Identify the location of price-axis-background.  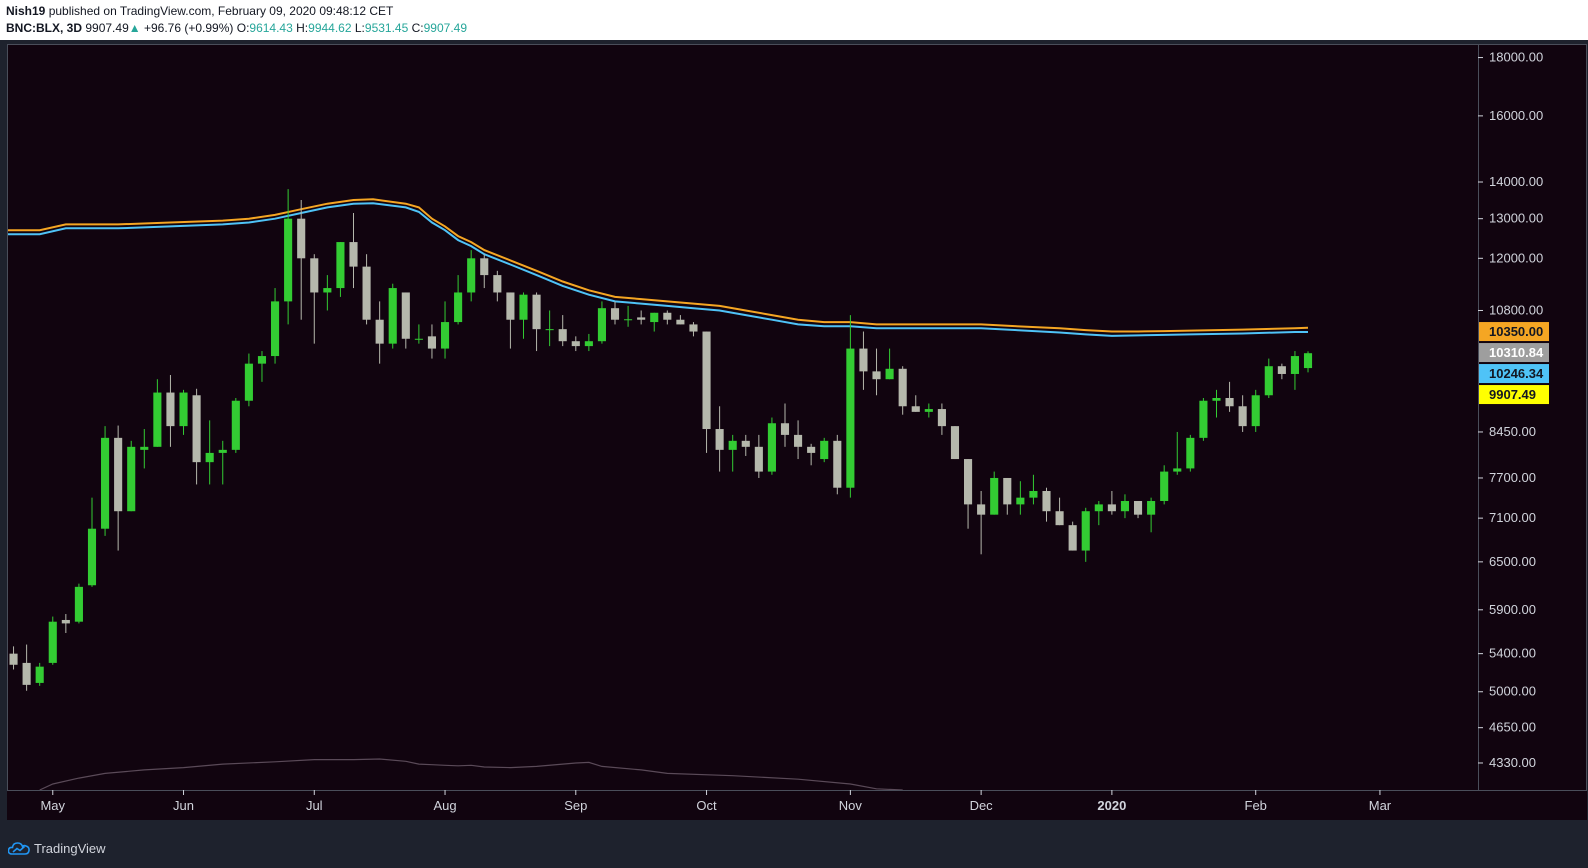
(1532, 417).